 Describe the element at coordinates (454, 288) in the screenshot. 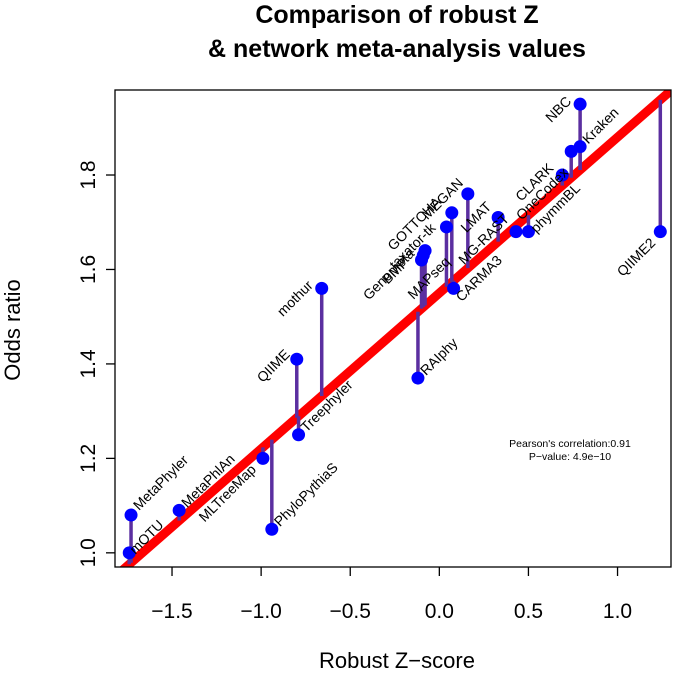

I see `point-carma3` at that location.